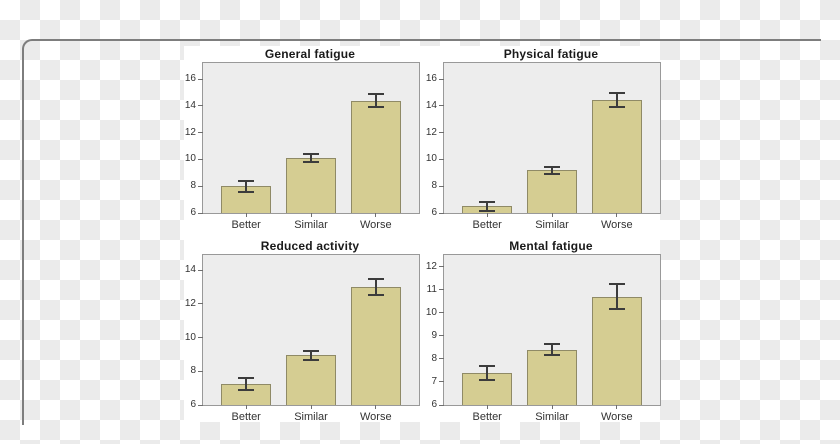 Image resolution: width=840 pixels, height=444 pixels. What do you see at coordinates (551, 54) in the screenshot?
I see `chart-title: Physical fatigue` at bounding box center [551, 54].